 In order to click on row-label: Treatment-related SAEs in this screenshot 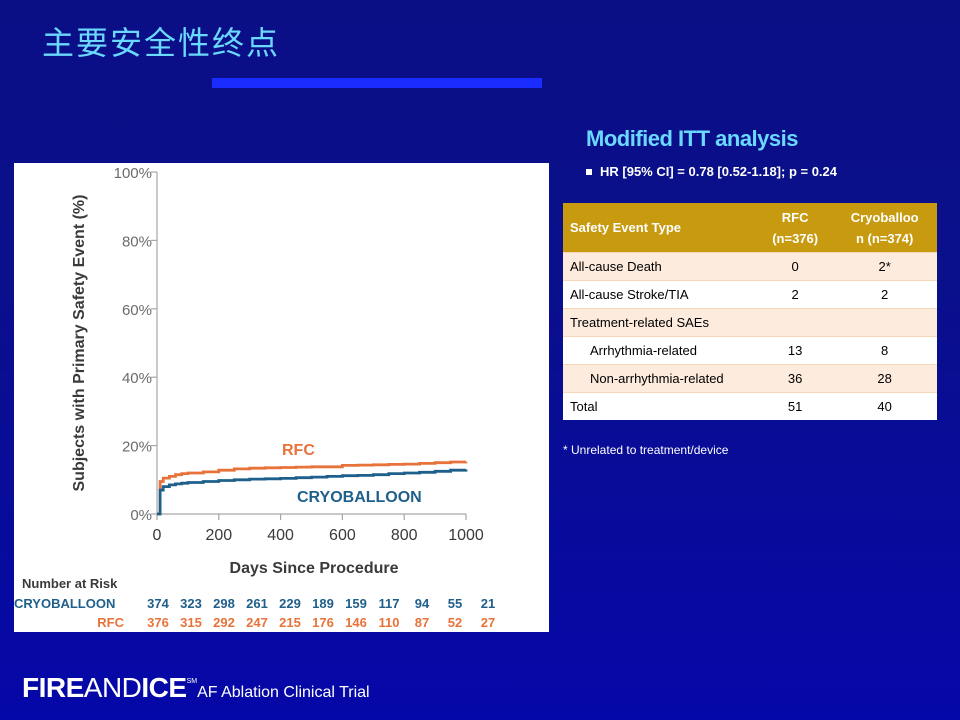, I will do `click(660, 322)`.